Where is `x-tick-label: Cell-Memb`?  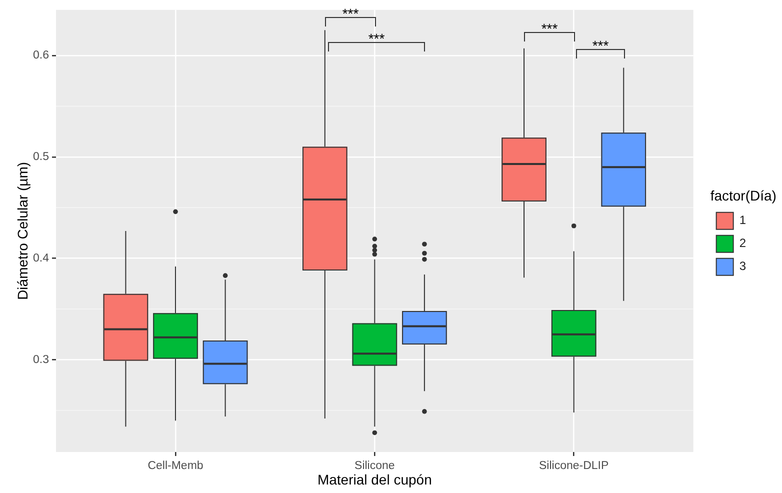 x-tick-label: Cell-Memb is located at coordinates (176, 466).